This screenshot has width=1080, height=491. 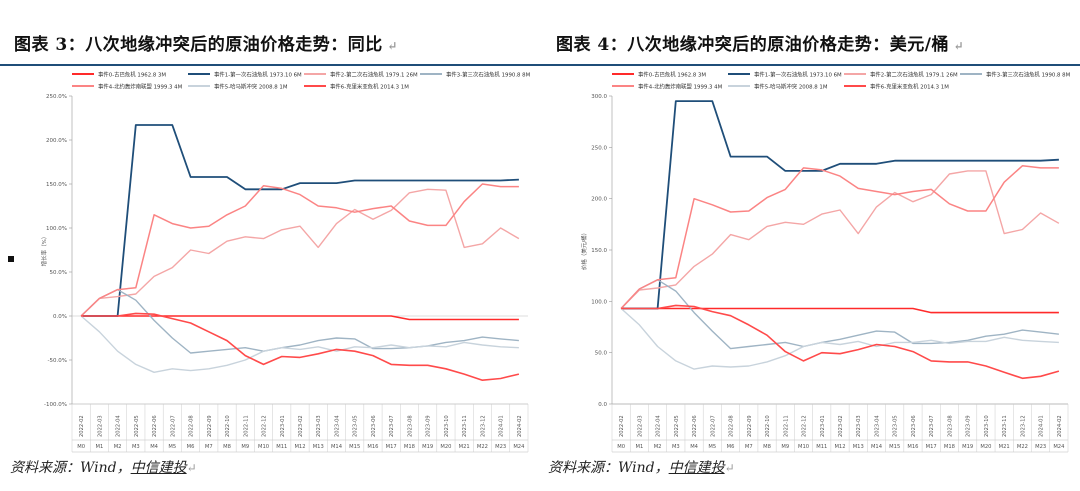 What do you see at coordinates (55, 405) in the screenshot?
I see `y-tick-label: -100.0%` at bounding box center [55, 405].